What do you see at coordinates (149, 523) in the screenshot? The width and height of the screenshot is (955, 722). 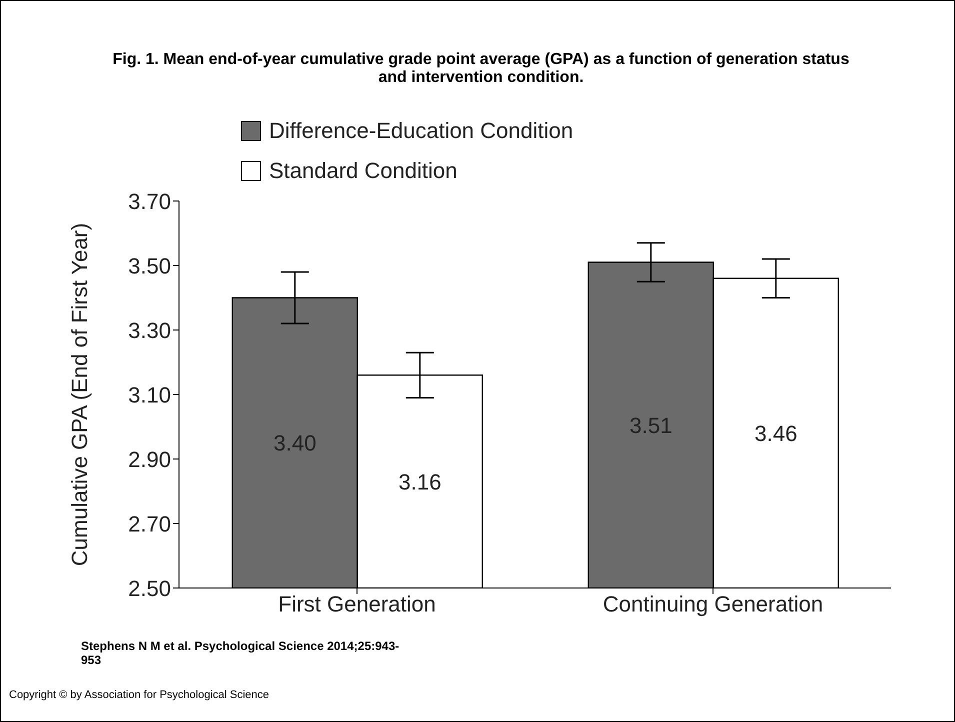 I see `y-tick-label: 2.70` at bounding box center [149, 523].